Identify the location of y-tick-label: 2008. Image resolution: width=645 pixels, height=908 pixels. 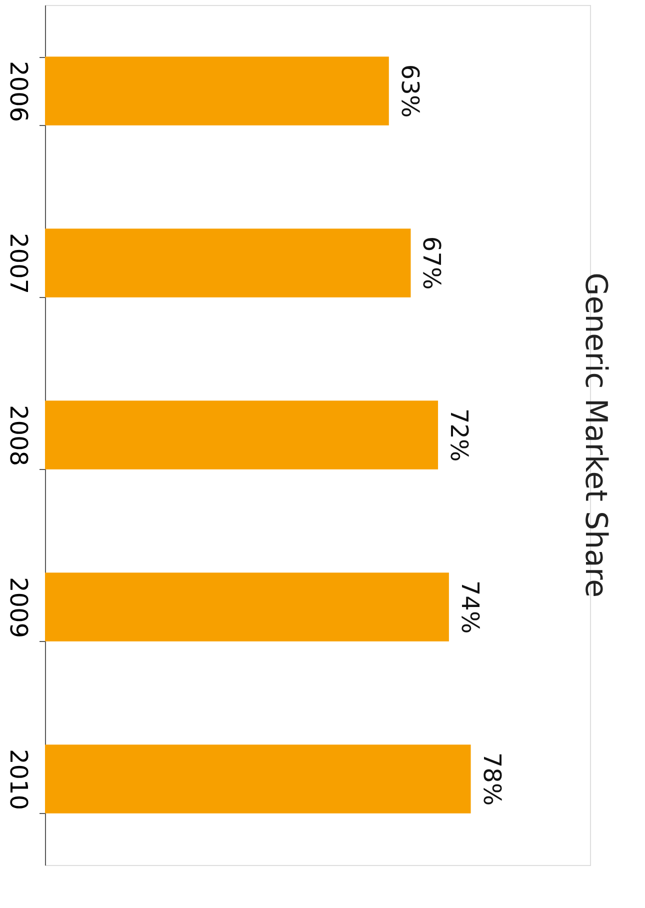
(18, 435).